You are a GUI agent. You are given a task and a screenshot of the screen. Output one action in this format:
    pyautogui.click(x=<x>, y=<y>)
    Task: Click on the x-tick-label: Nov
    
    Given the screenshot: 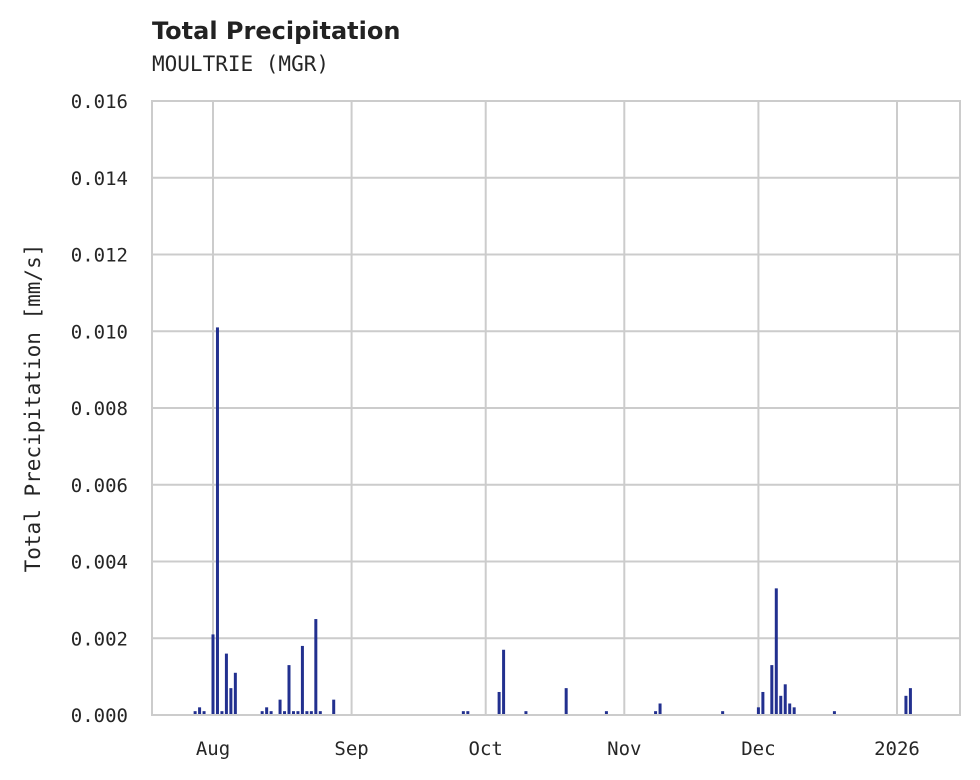 What is the action you would take?
    pyautogui.click(x=624, y=749)
    